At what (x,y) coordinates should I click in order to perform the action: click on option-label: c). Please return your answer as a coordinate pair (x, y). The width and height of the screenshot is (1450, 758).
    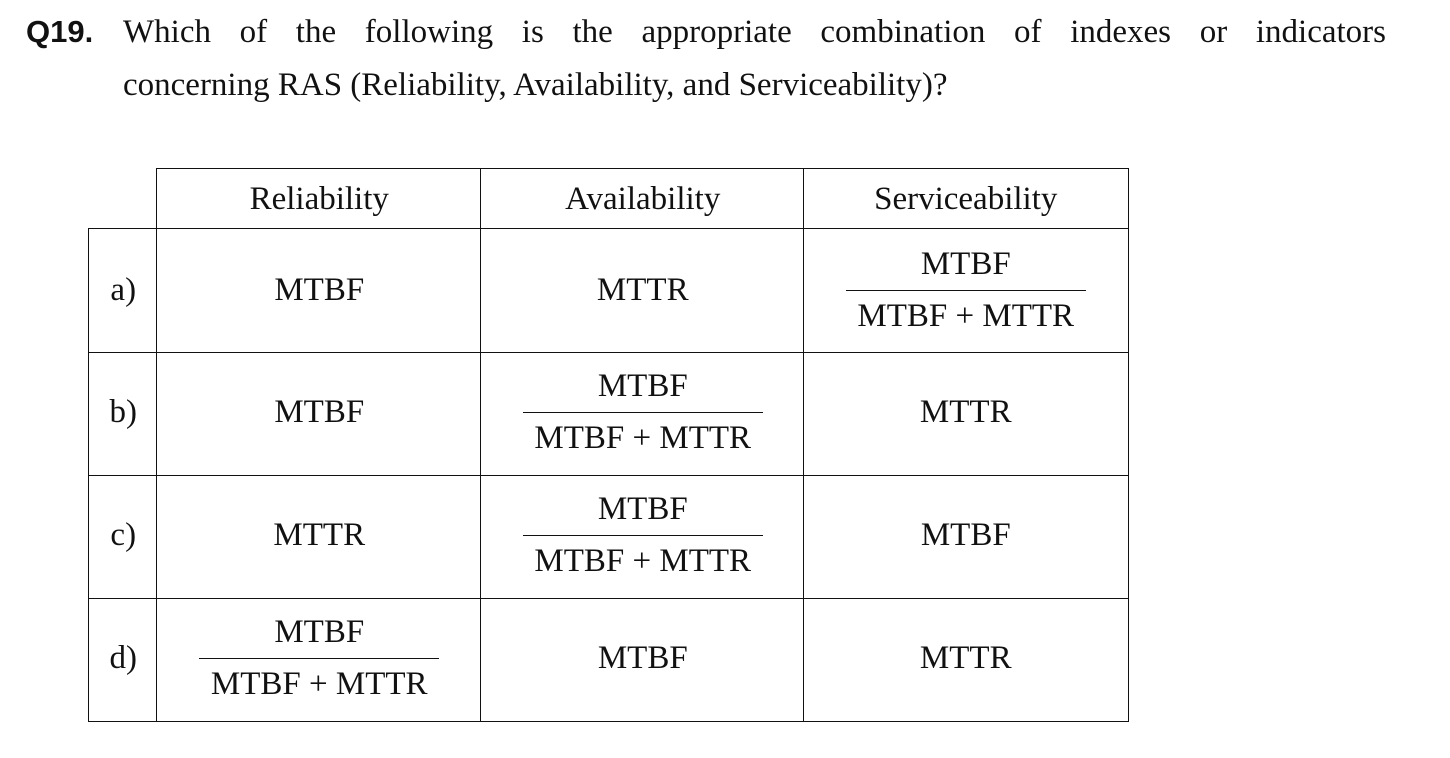
    Looking at the image, I should click on (123, 535).